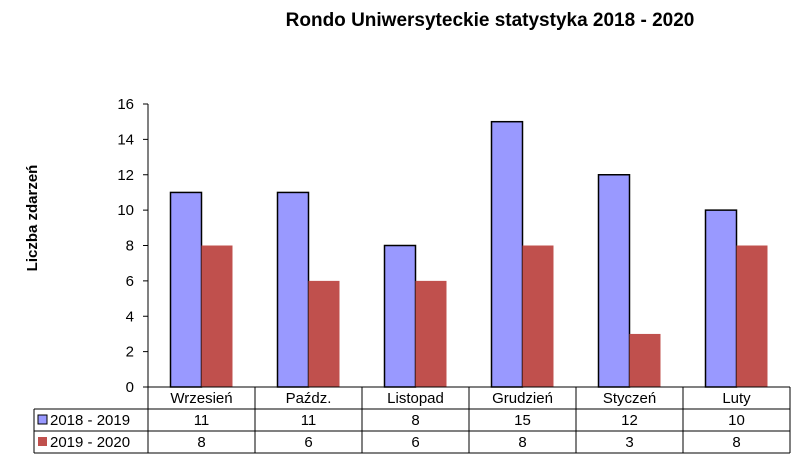  I want to click on y-tick-label: 4, so click(130, 316).